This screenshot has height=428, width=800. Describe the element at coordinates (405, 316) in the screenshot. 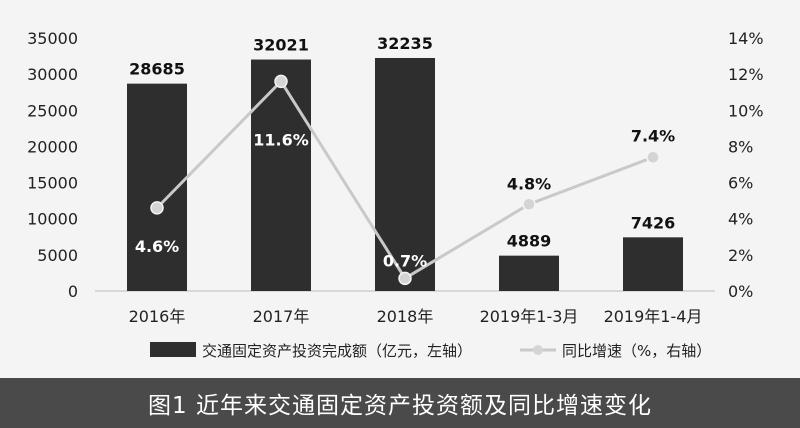

I see `x-tick-label: 2018年` at that location.